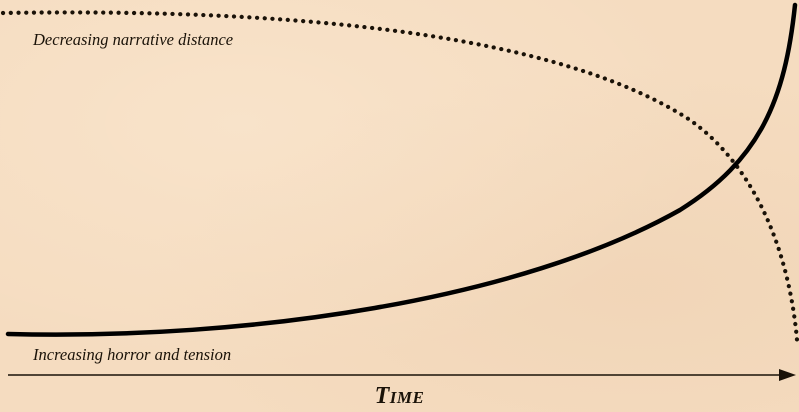 This screenshot has width=799, height=412. Describe the element at coordinates (399, 396) in the screenshot. I see `time-axis-label: Time` at that location.